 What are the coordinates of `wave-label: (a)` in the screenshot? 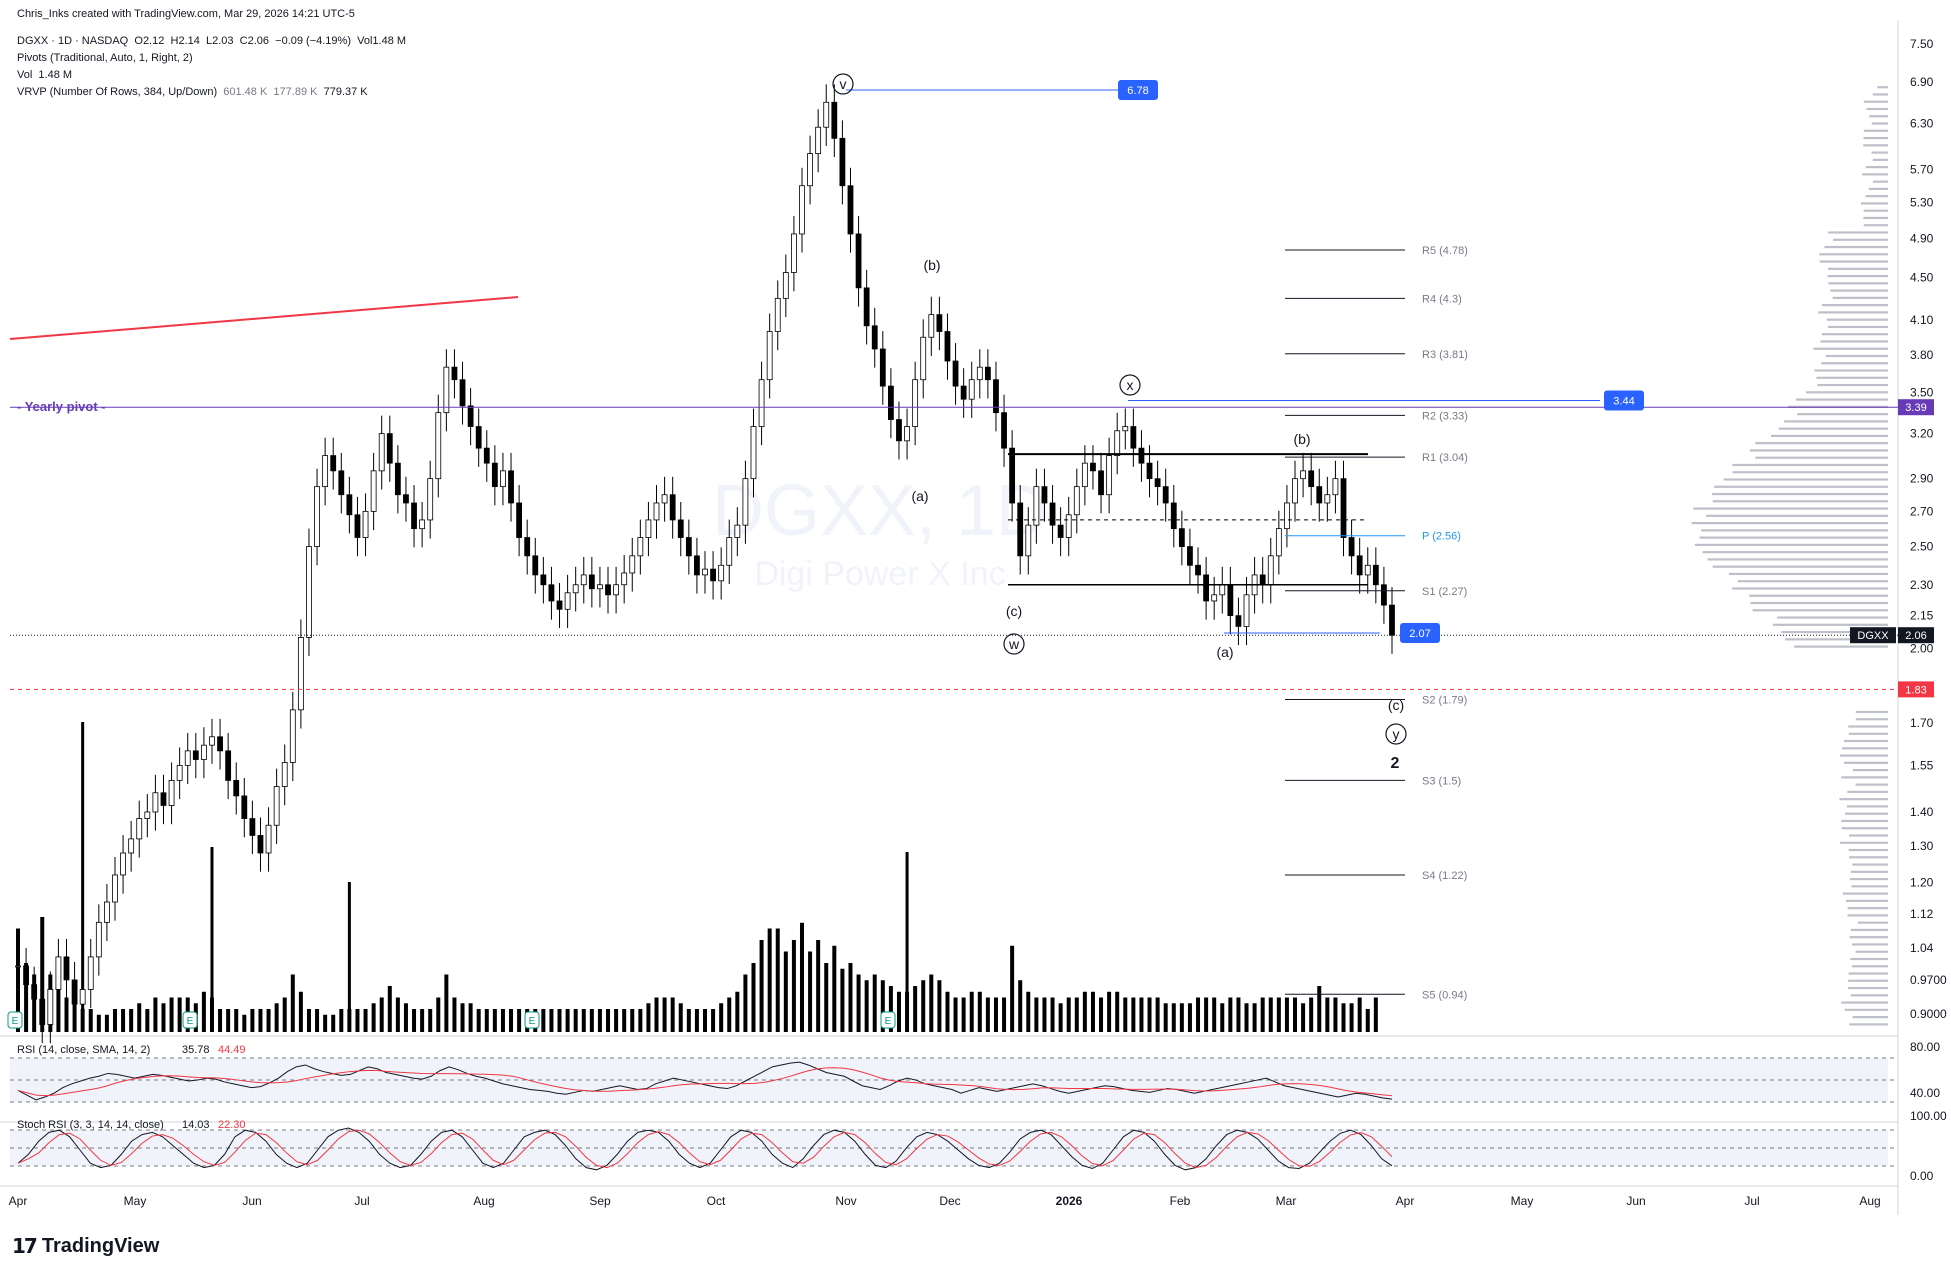 It's located at (1224, 652).